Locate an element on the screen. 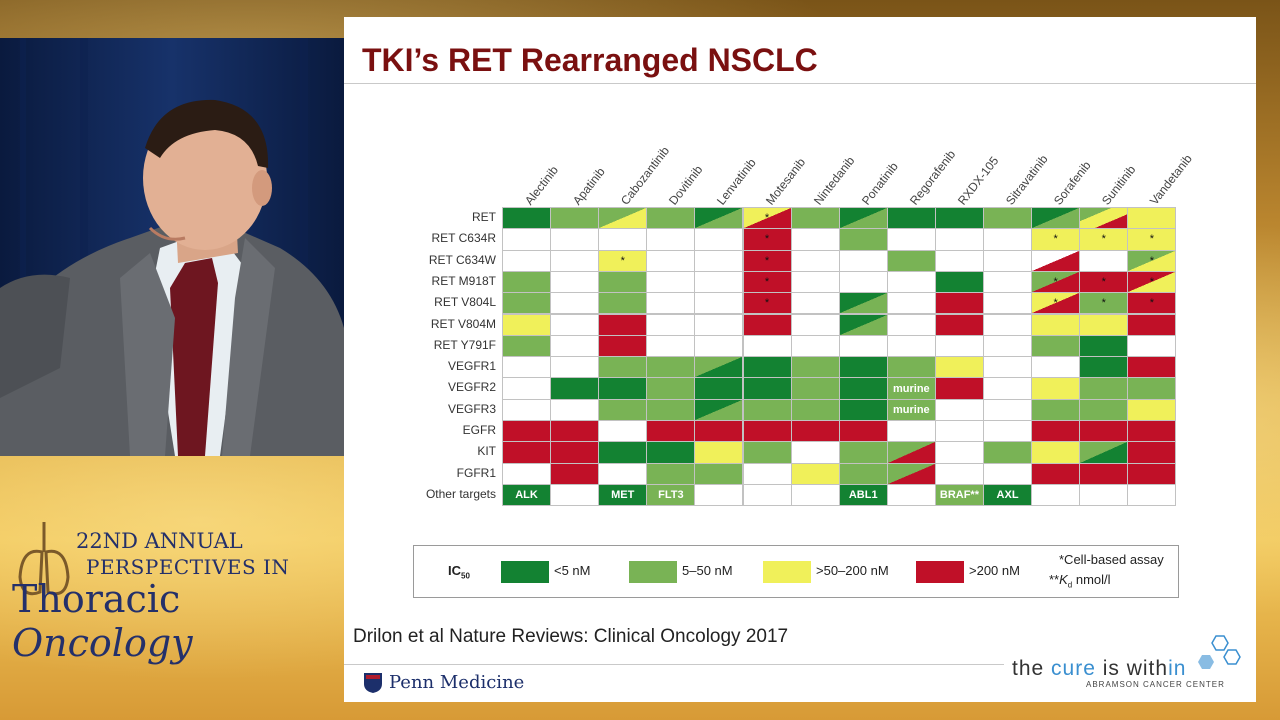  column-label: Dovitinib is located at coordinates (686, 185).